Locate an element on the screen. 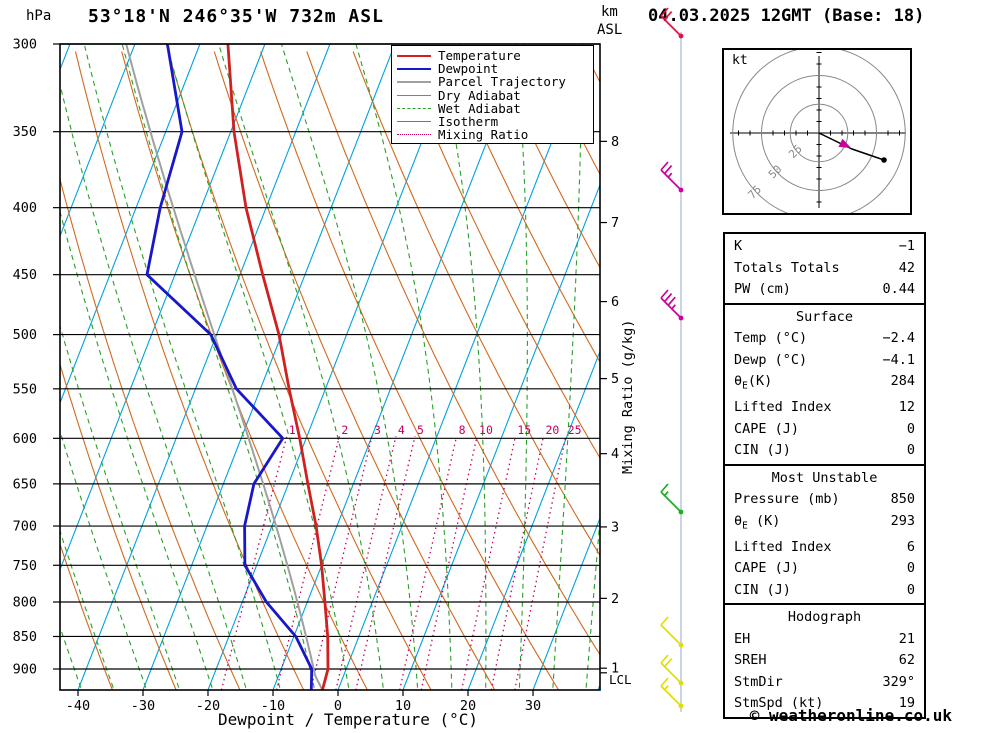  km-axis-unit: km is located at coordinates (609, 12).